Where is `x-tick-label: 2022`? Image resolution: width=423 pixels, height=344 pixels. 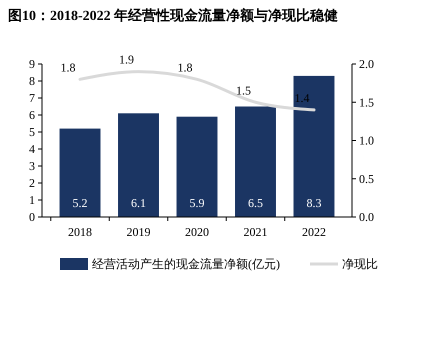
x-tick-label: 2022 is located at coordinates (314, 232).